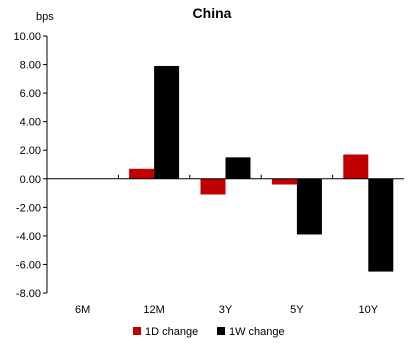 The width and height of the screenshot is (408, 345). What do you see at coordinates (30, 66) in the screenshot?
I see `y-tick-label: 8.00` at bounding box center [30, 66].